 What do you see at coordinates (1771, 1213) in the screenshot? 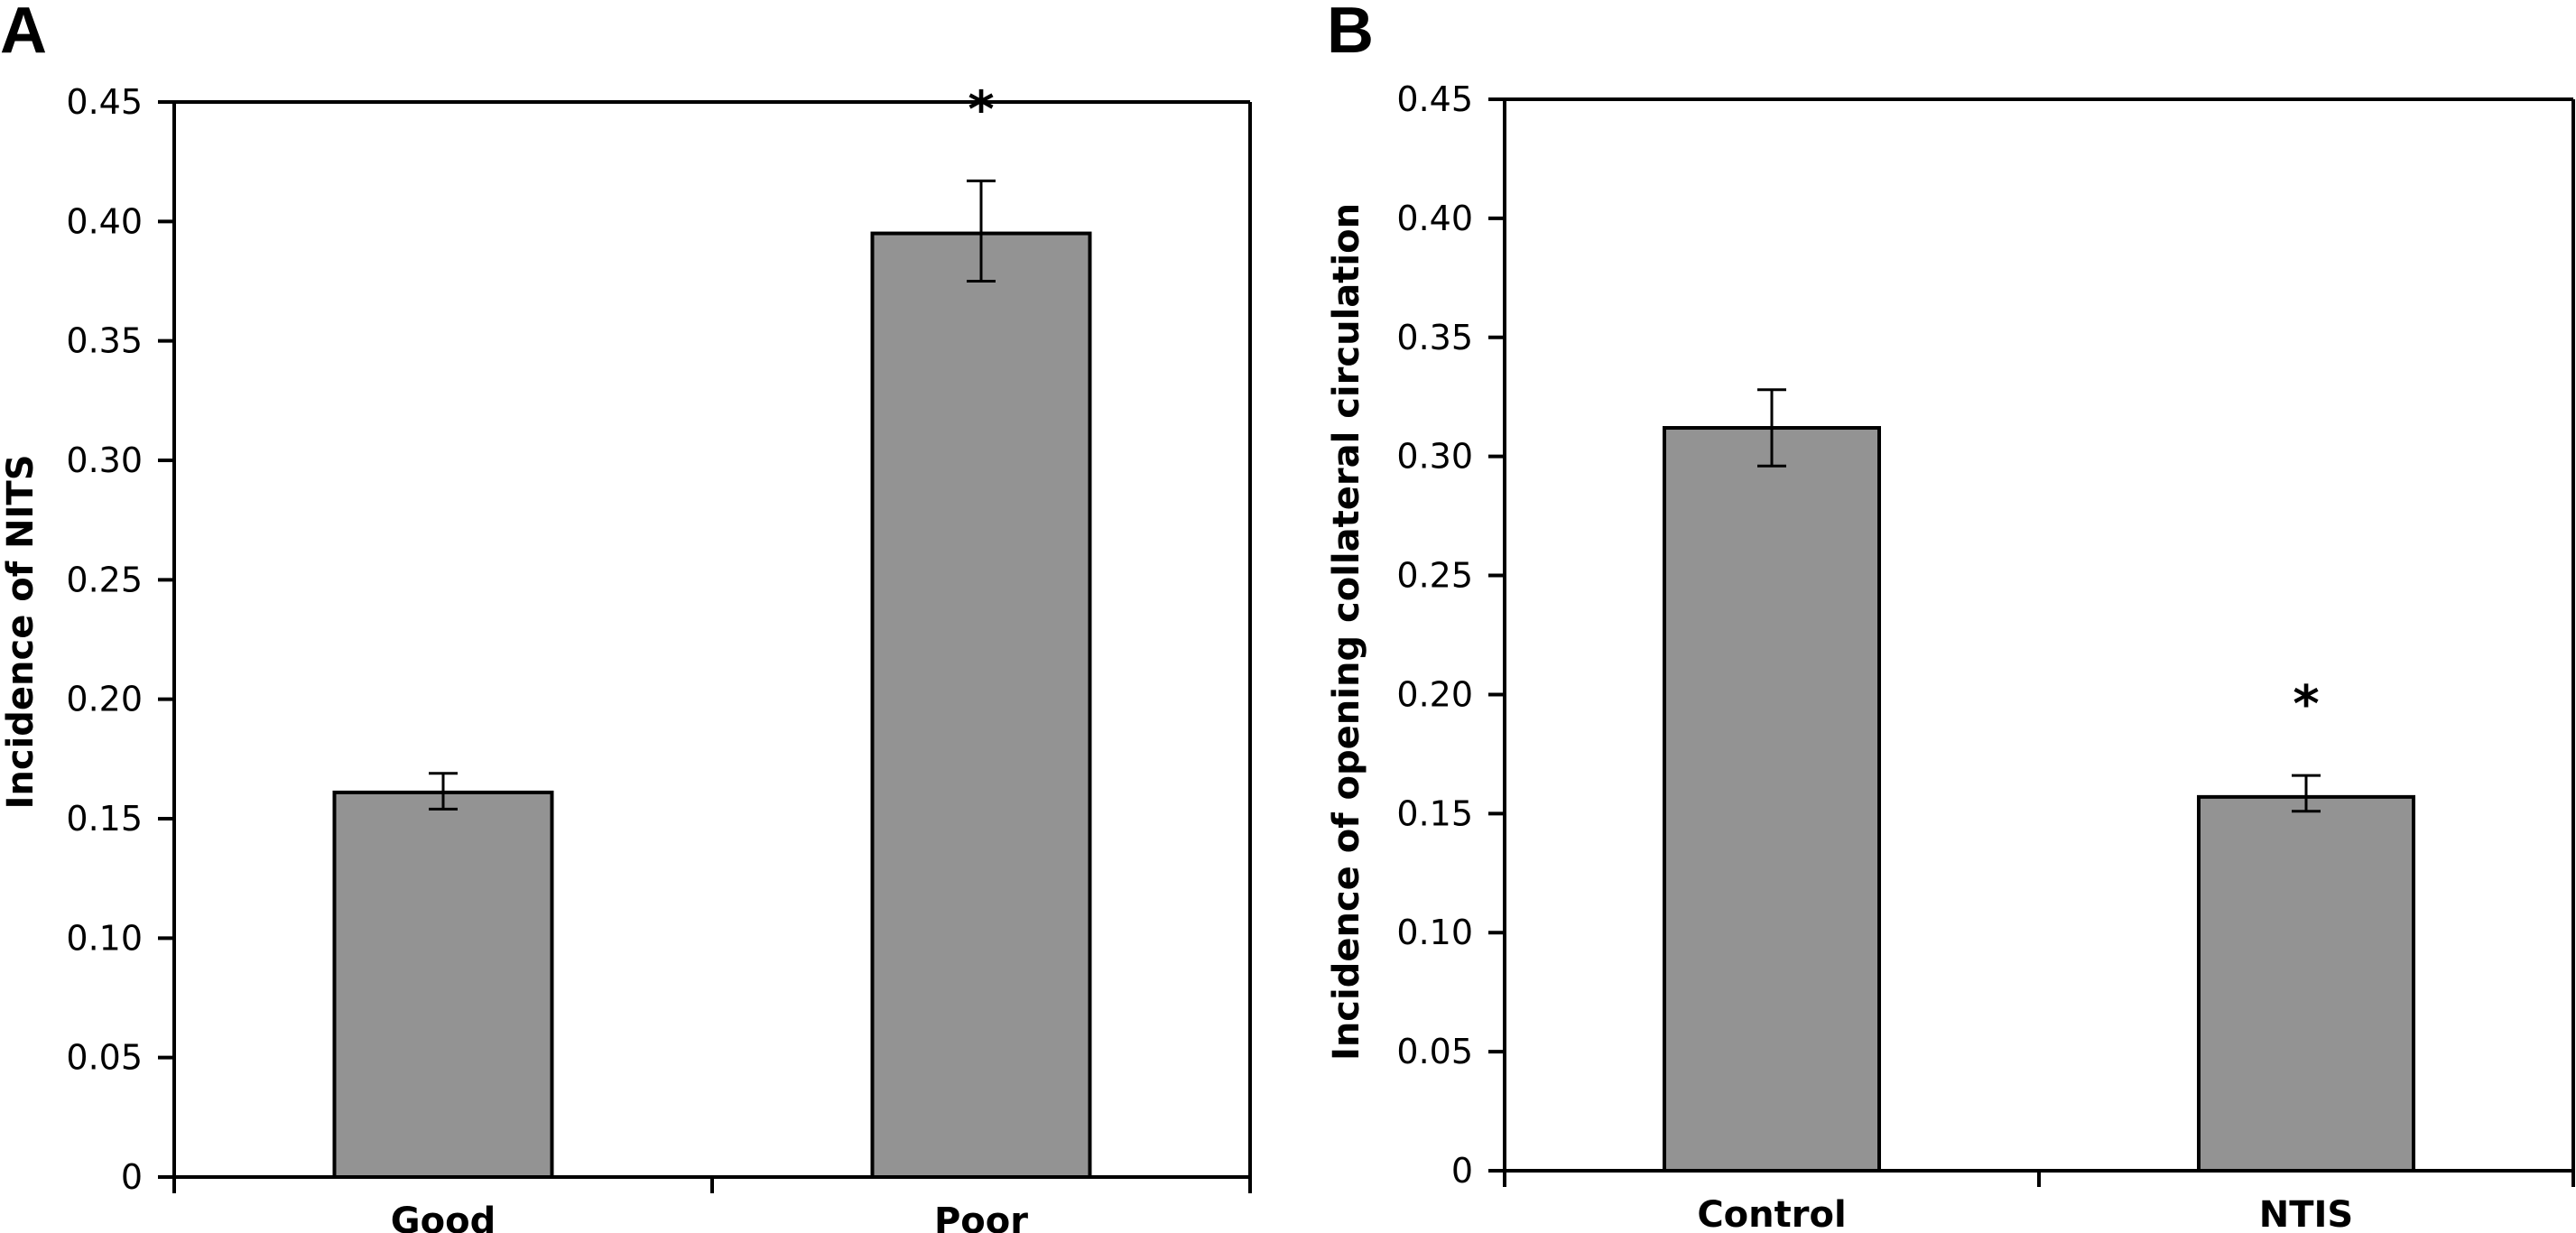
I see `x-category-label: Control` at bounding box center [1771, 1213].